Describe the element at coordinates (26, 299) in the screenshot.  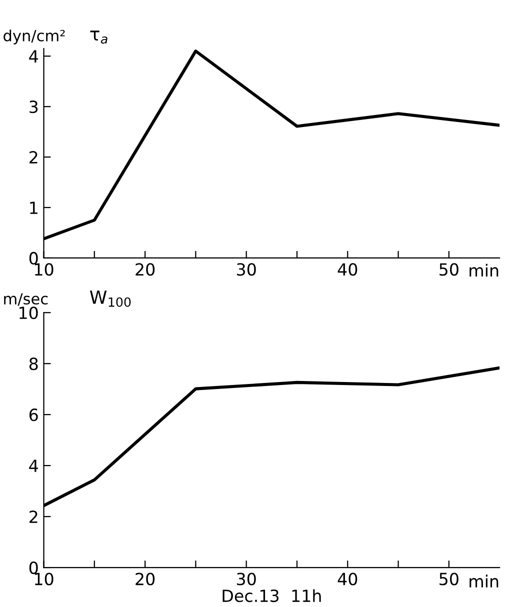
I see `y-axis-title: m/sec` at that location.